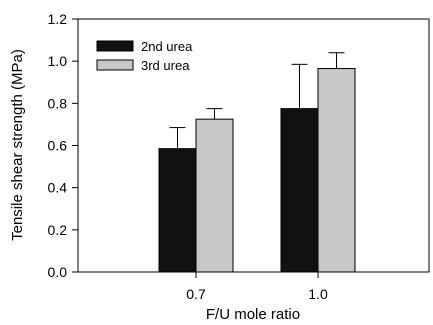  I want to click on y-axis-title: Tensile shear strength (MPa), so click(17, 145).